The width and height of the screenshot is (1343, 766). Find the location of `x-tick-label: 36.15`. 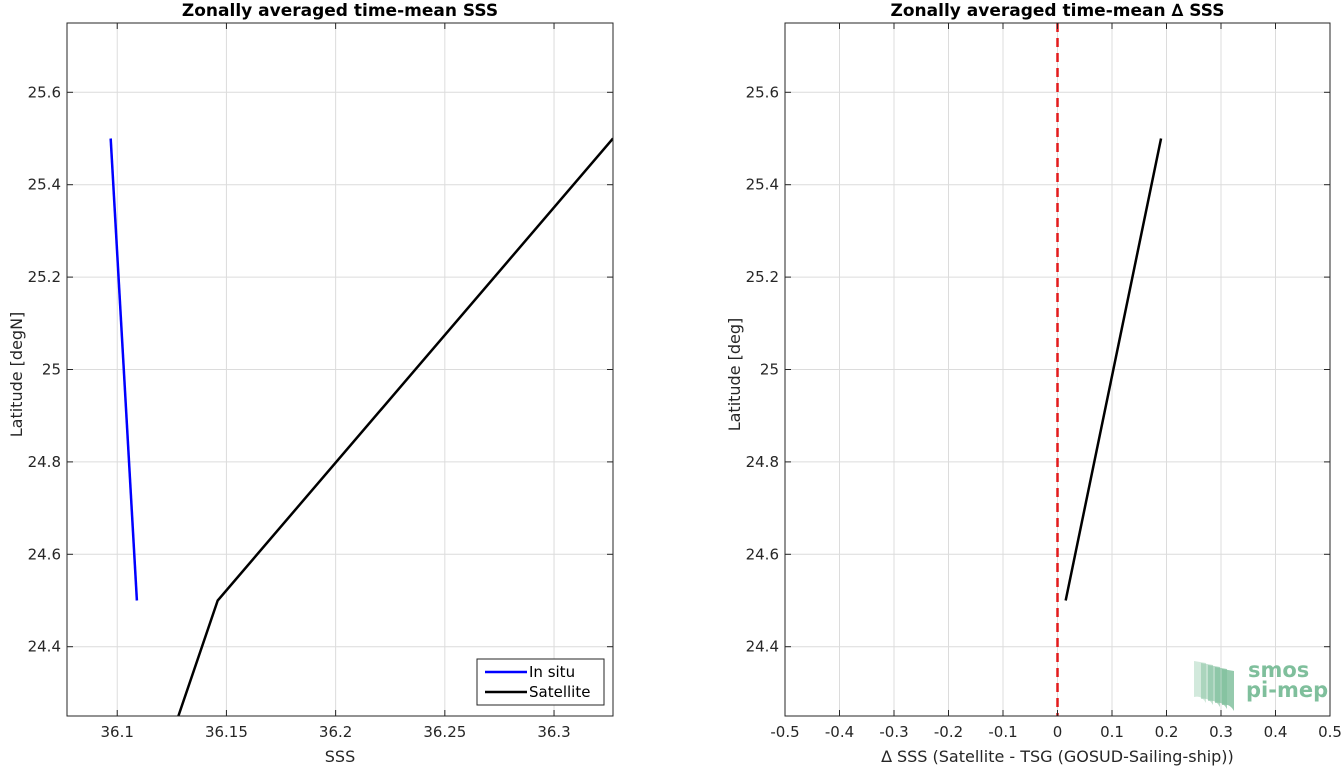

x-tick-label: 36.15 is located at coordinates (226, 732).